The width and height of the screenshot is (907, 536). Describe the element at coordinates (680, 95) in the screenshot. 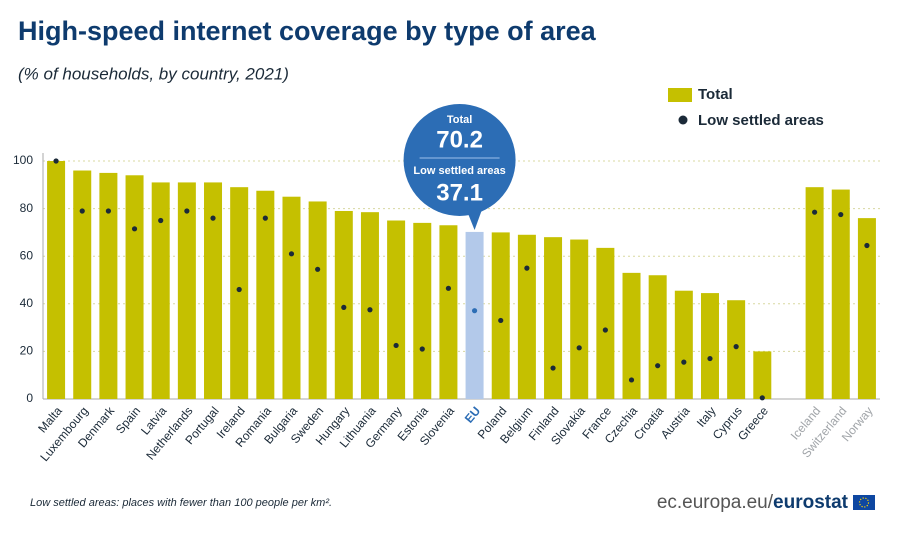

I see `legend-swatch` at that location.